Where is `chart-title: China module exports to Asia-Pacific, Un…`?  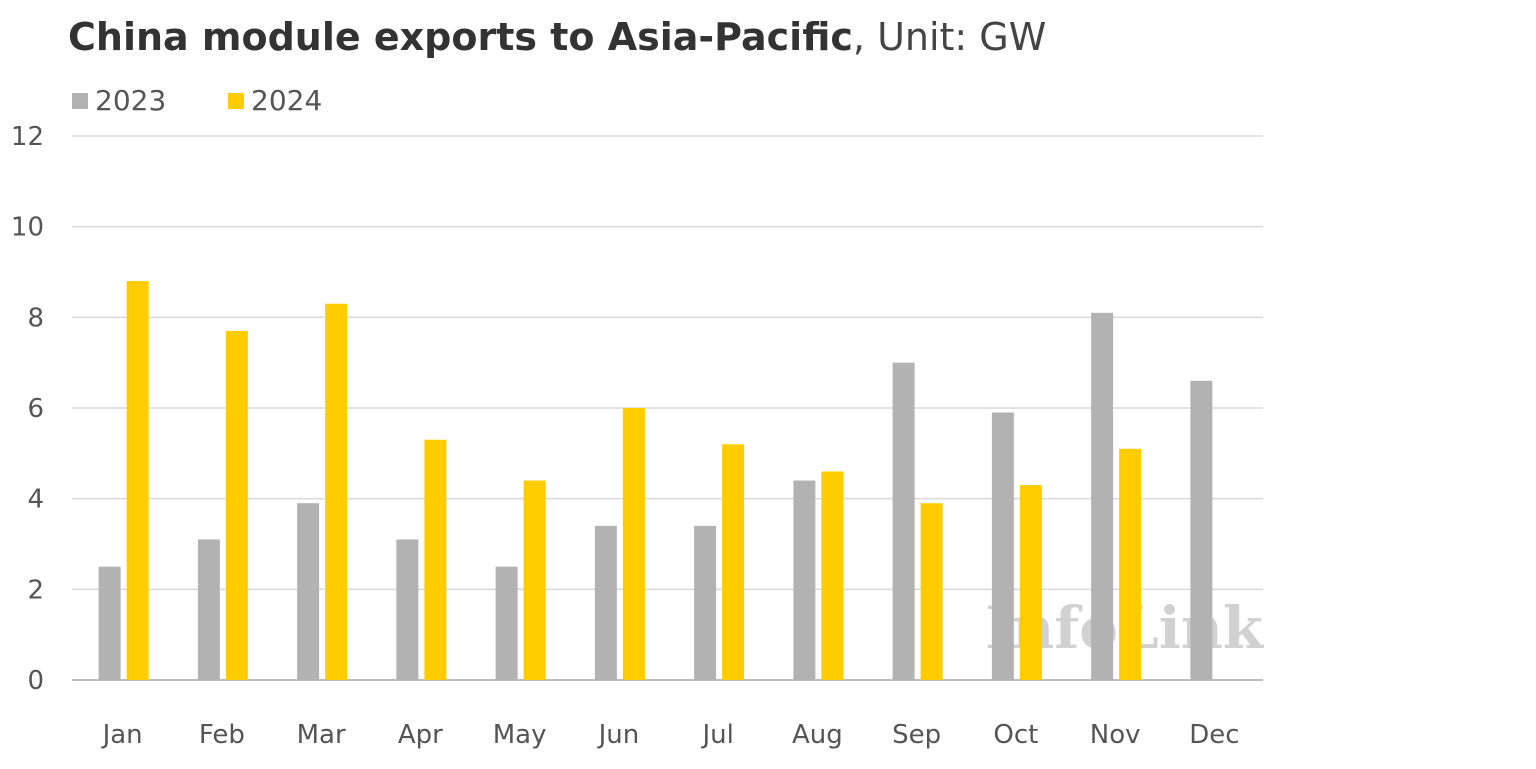
chart-title: China module exports to Asia-Pacific, Un… is located at coordinates (557, 37).